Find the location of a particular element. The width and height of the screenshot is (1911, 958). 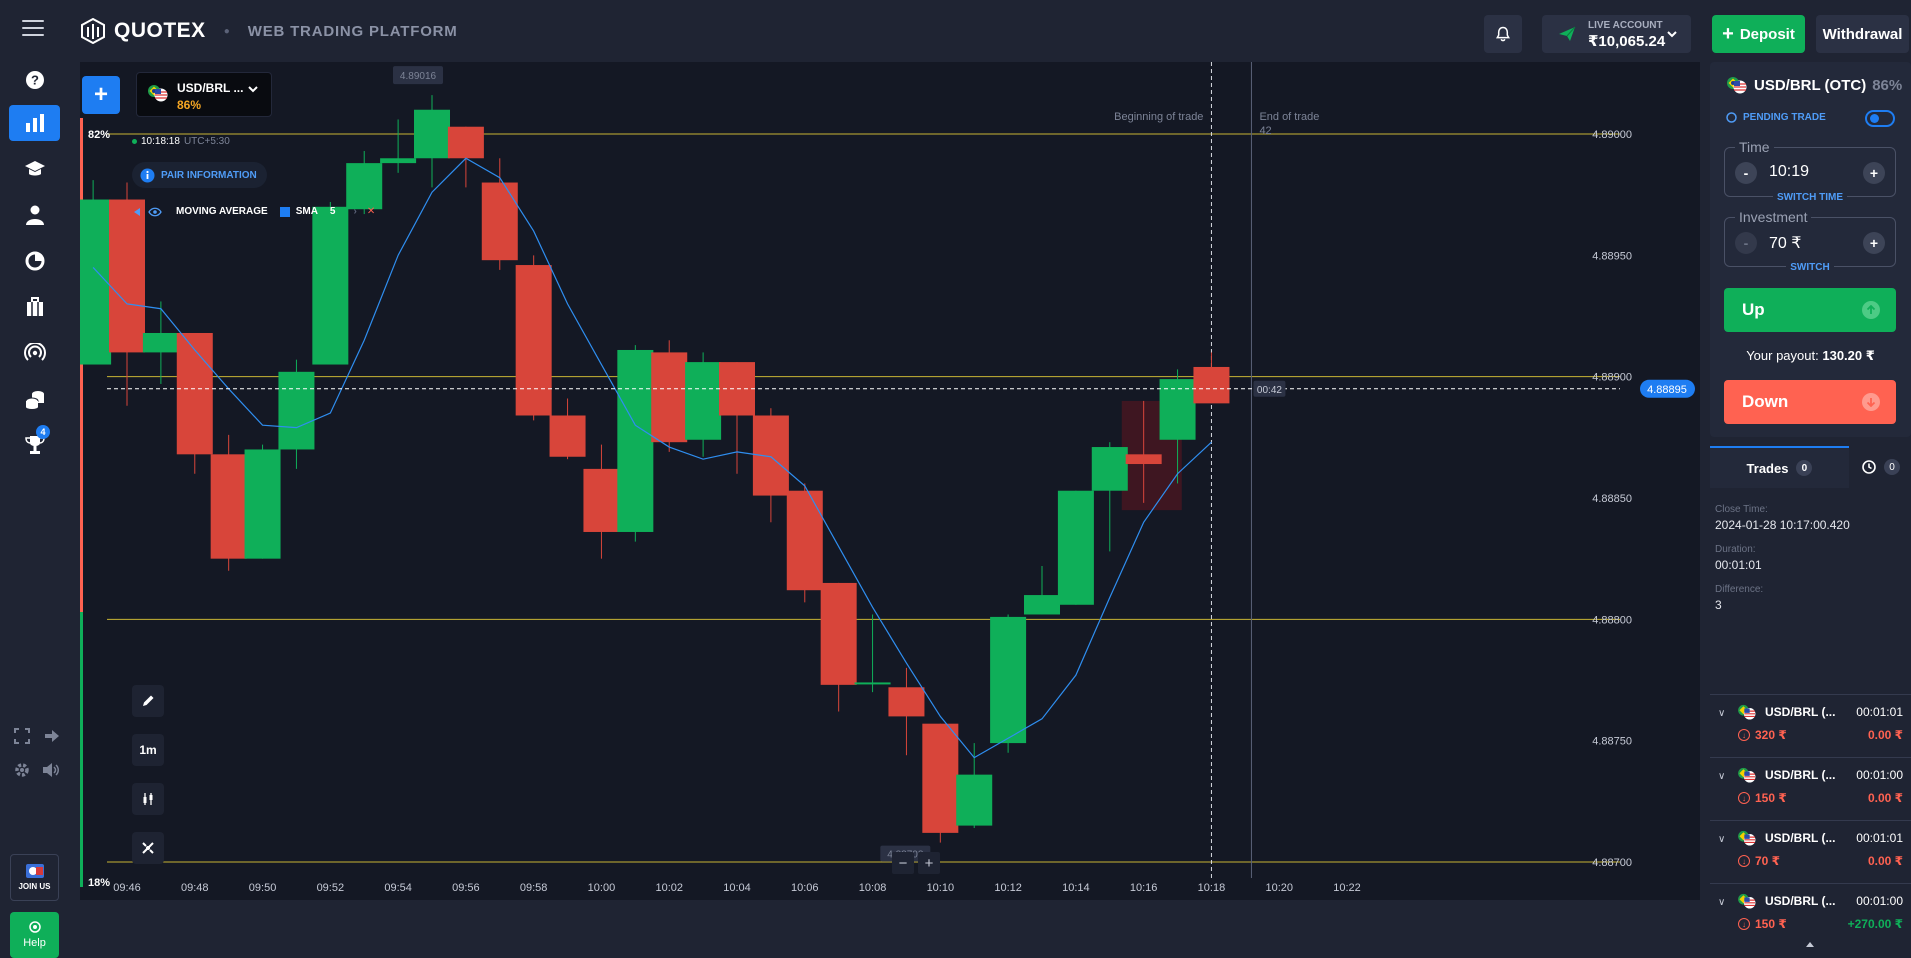

trade-asset-payout: 86% is located at coordinates (1887, 85).